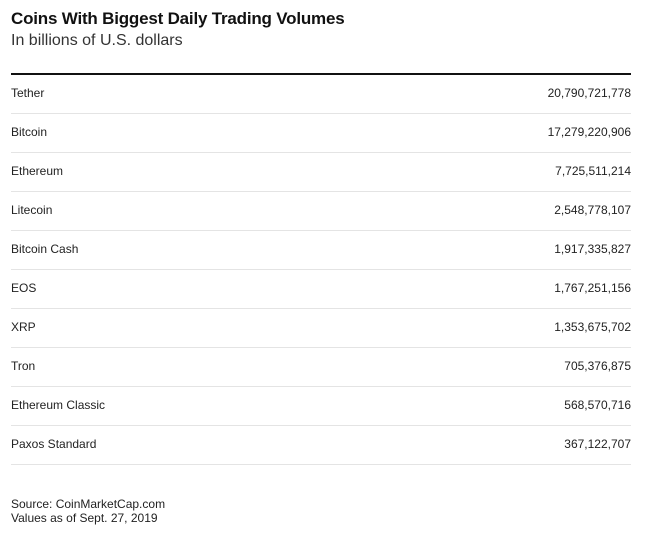 The height and width of the screenshot is (538, 645). Describe the element at coordinates (592, 288) in the screenshot. I see `row-value: 1,767,251,156` at that location.